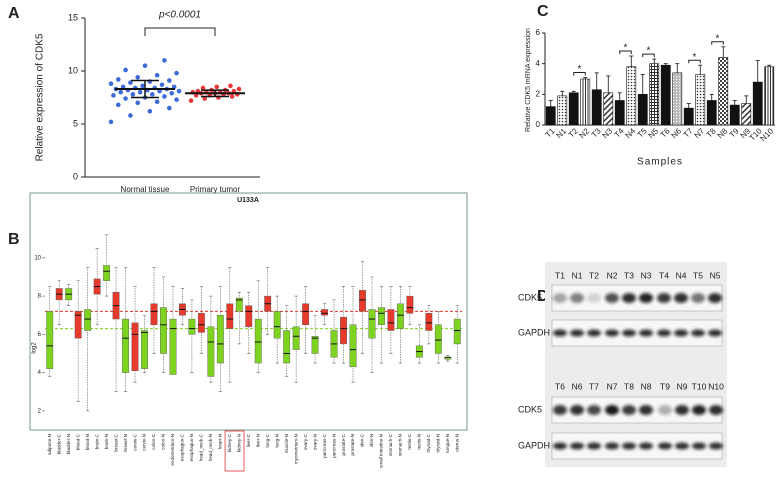 This screenshot has height=477, width=778. Describe the element at coordinates (629, 275) in the screenshot. I see `lane-label: T3` at that location.